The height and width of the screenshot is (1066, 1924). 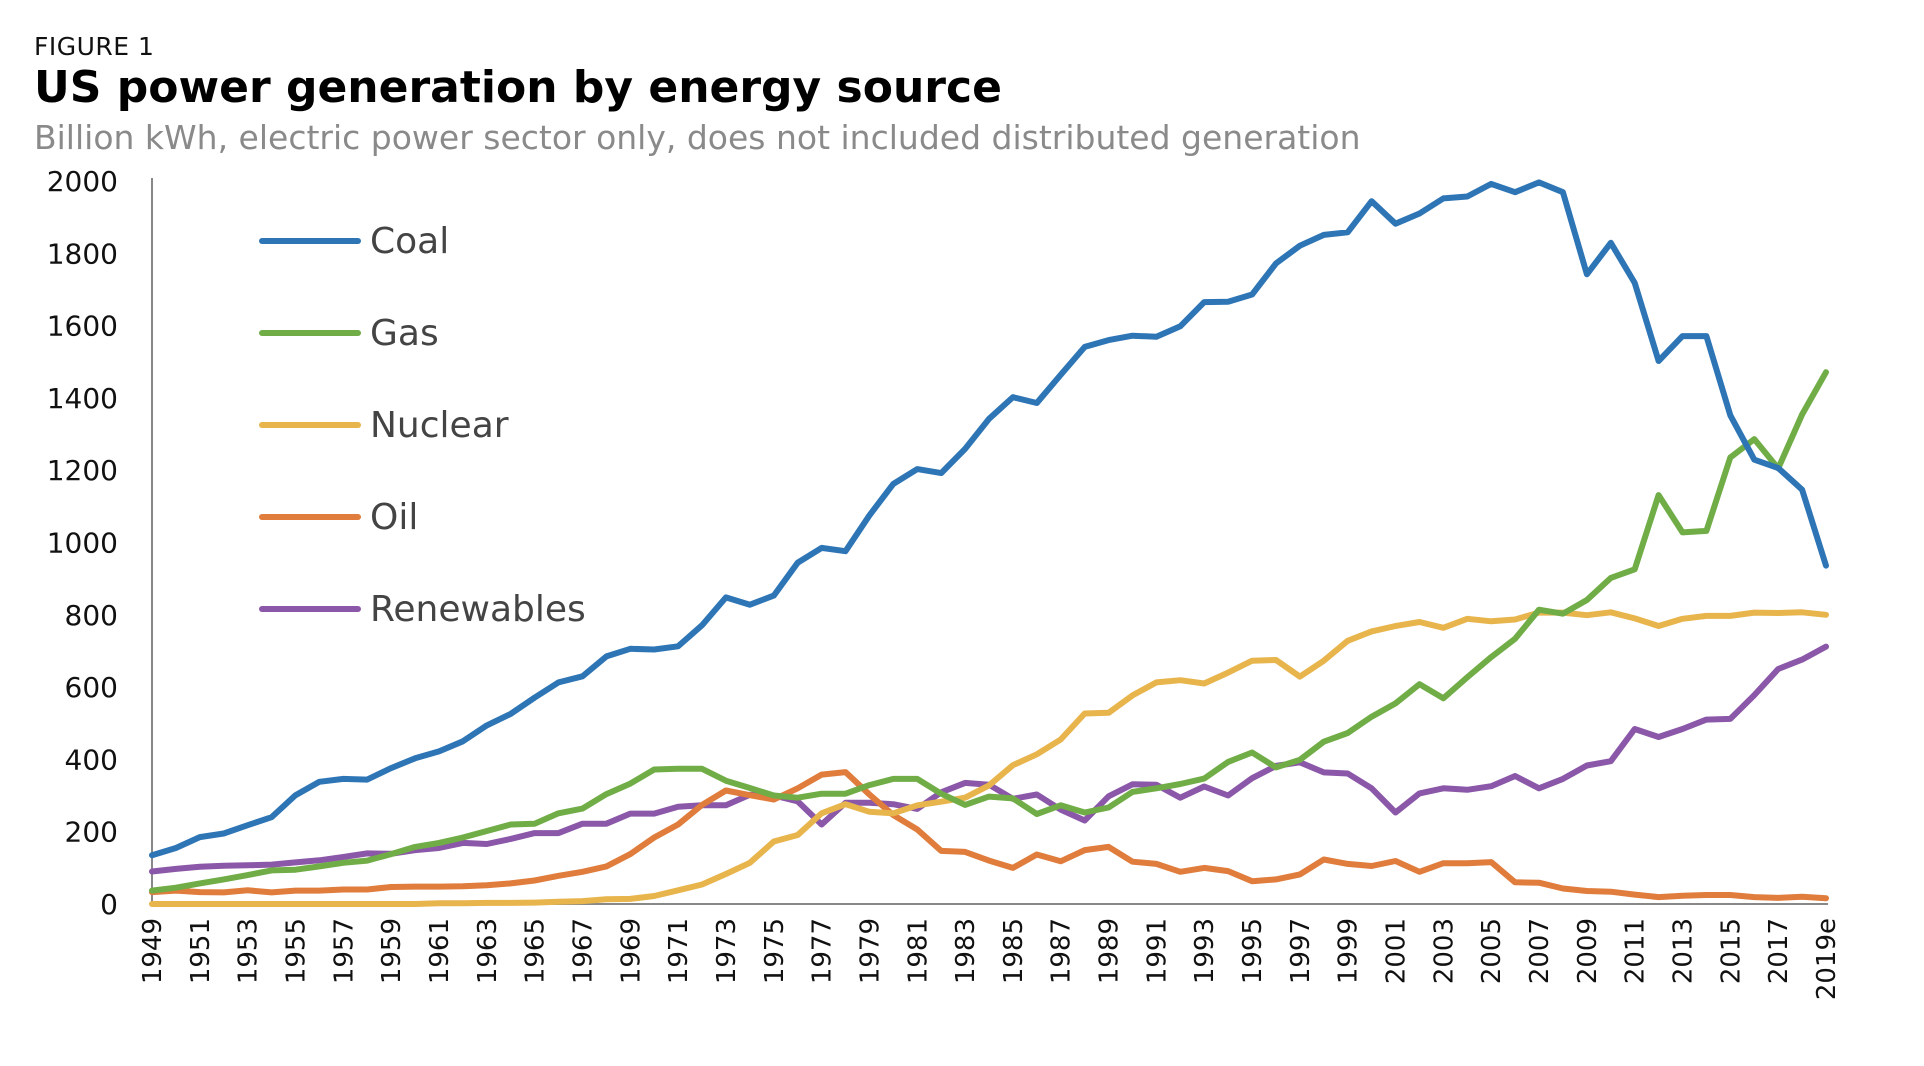 I want to click on x-tick-label: 1963, so click(x=488, y=951).